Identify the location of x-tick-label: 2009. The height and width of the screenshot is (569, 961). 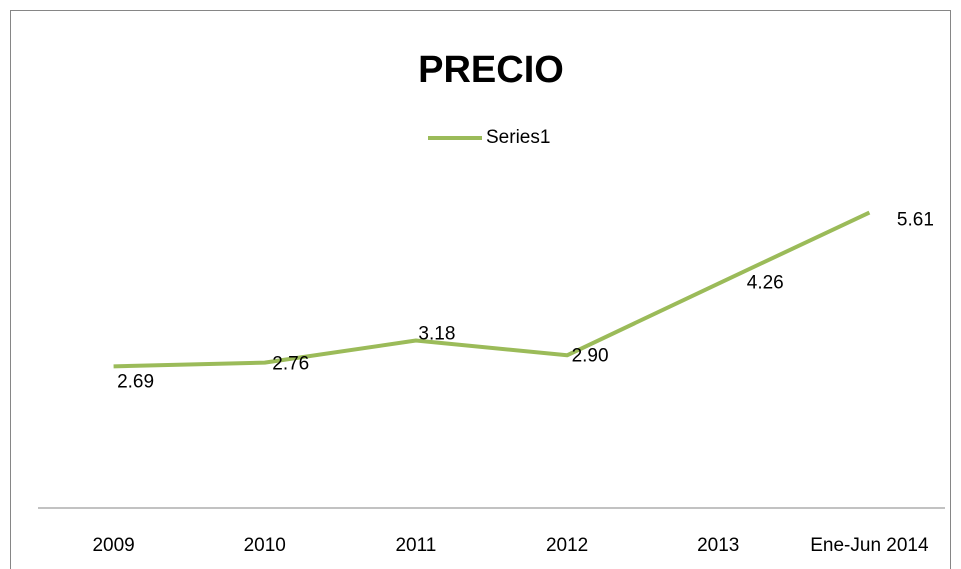
(113, 545).